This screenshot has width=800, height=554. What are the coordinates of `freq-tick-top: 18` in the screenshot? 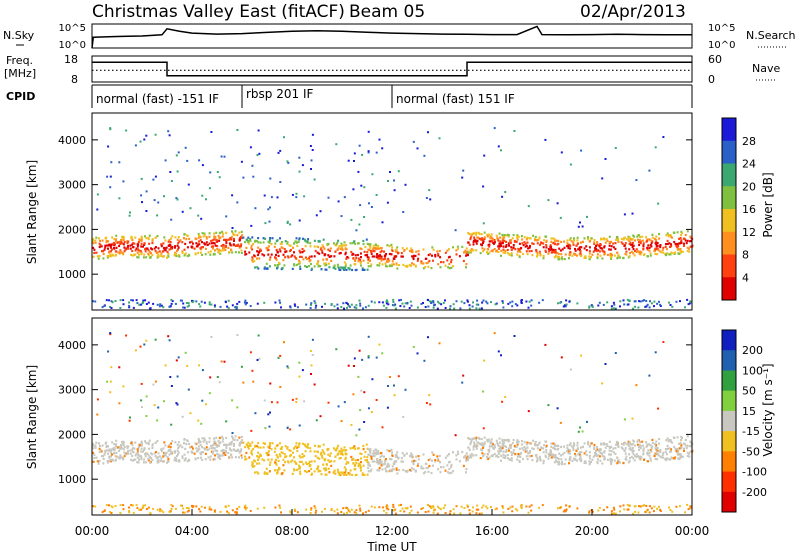 It's located at (71, 59).